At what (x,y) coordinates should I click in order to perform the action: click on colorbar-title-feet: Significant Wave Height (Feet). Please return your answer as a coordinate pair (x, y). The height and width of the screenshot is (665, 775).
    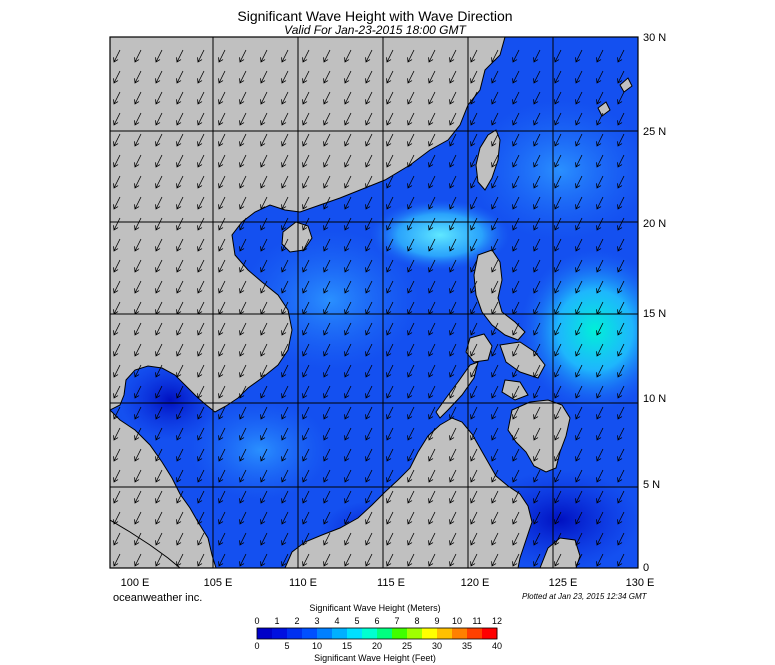
    Looking at the image, I should click on (375, 658).